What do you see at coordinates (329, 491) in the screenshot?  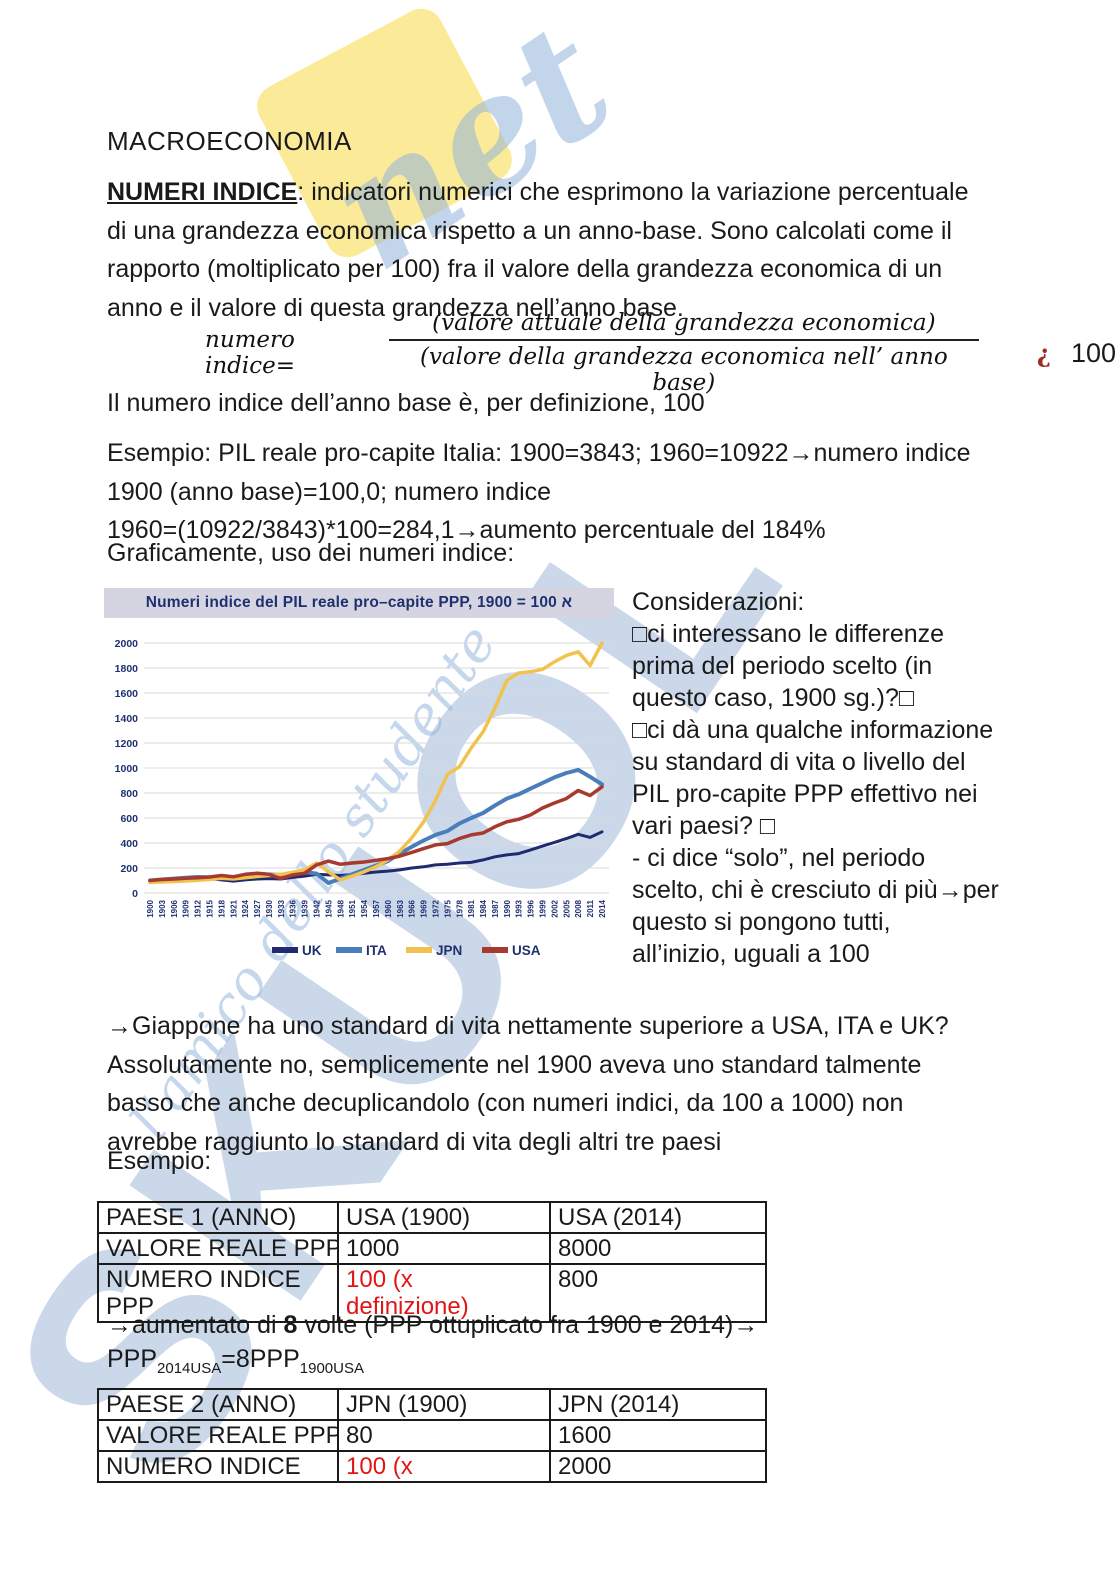 I see `text-line: 1900 (anno base)=100,0; numero indice` at bounding box center [329, 491].